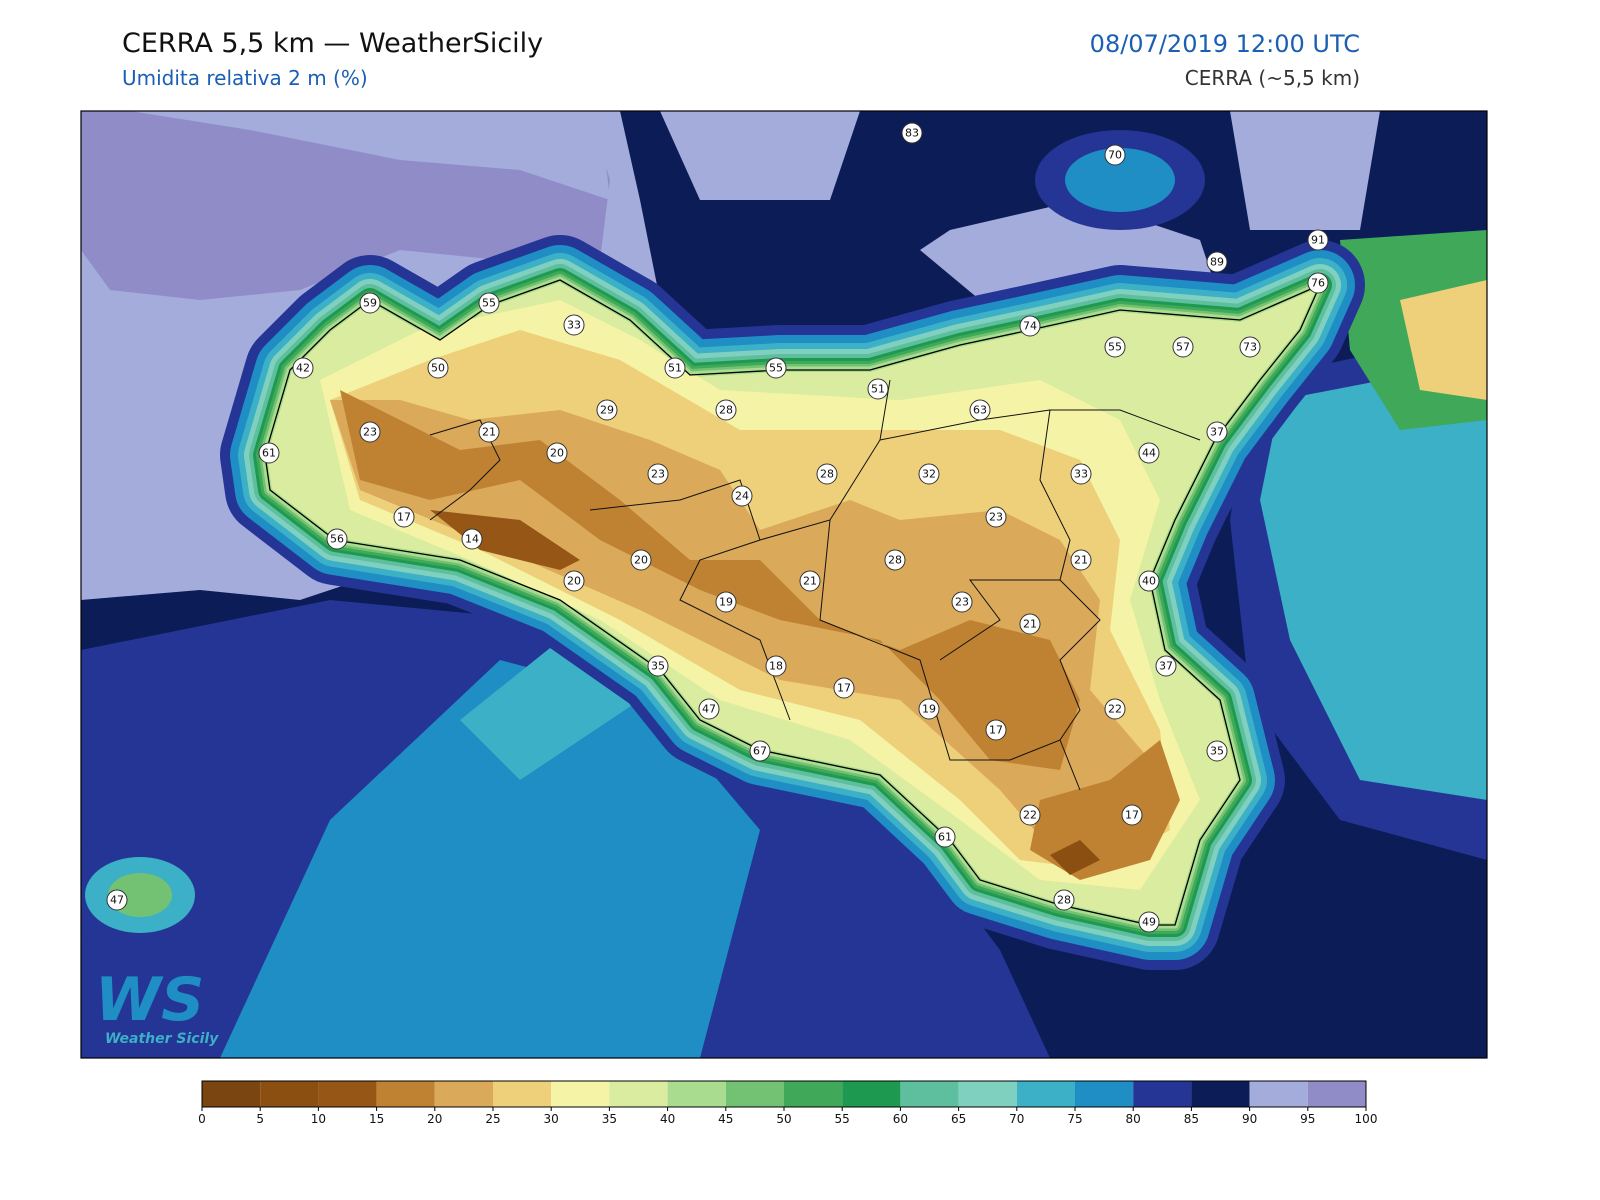 This screenshot has width=1600, height=1200. What do you see at coordinates (783, 1119) in the screenshot?
I see `colorbar-tick-label: 50` at bounding box center [783, 1119].